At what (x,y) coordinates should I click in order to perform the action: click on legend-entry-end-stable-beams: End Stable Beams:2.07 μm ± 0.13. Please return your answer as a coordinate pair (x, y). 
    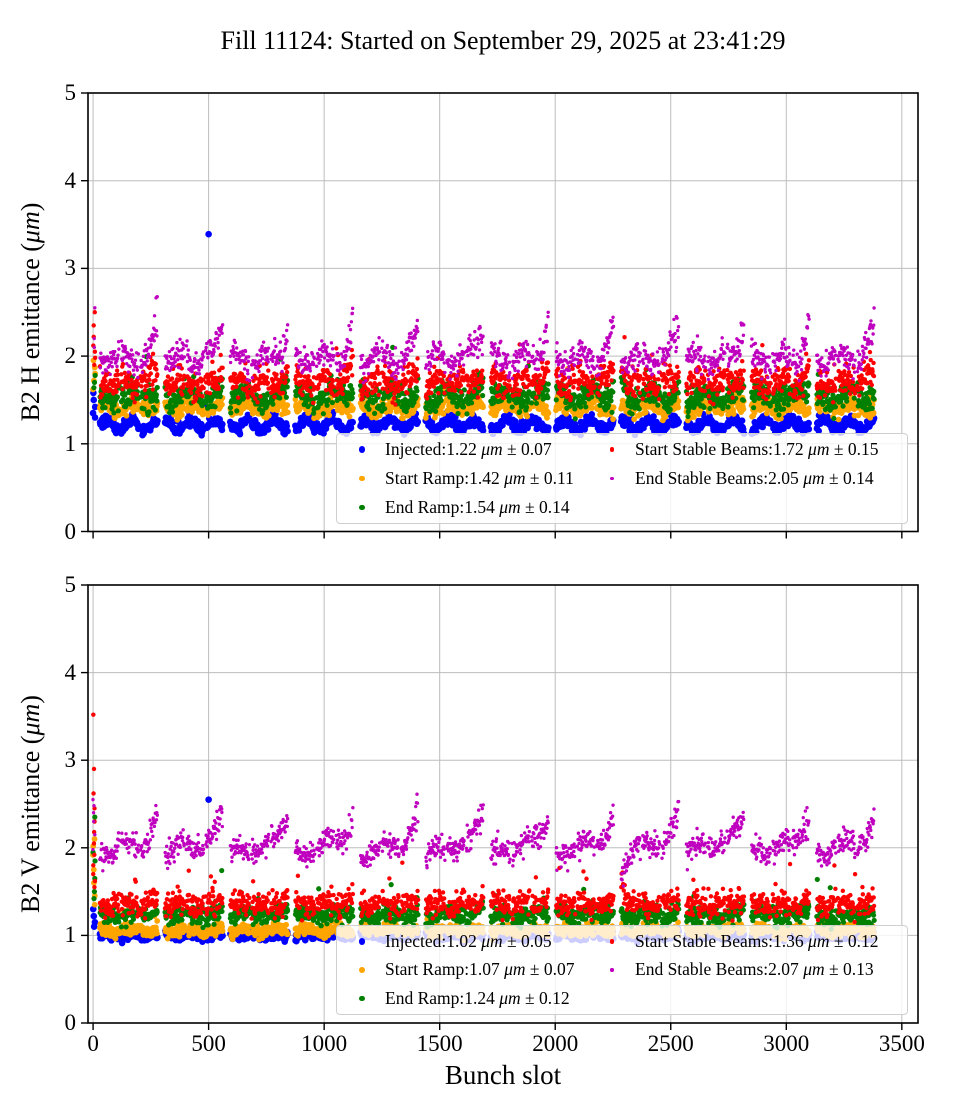
    Looking at the image, I should click on (745, 970).